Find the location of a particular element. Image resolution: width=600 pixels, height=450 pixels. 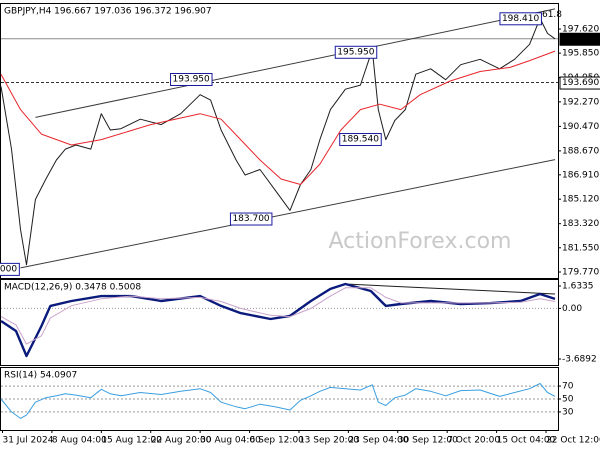

trendline is located at coordinates (450, 289).